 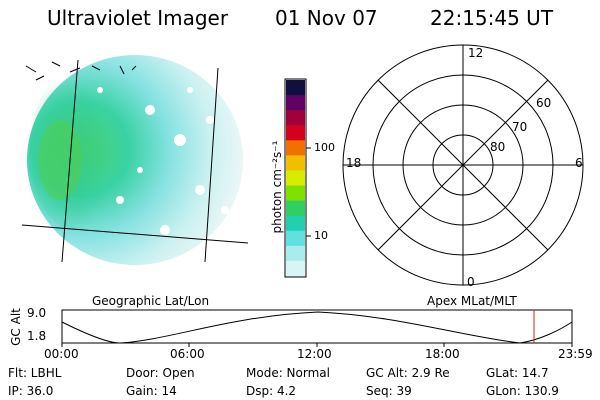 I want to click on altitude-ytick-high: 9.0, so click(x=37, y=313).